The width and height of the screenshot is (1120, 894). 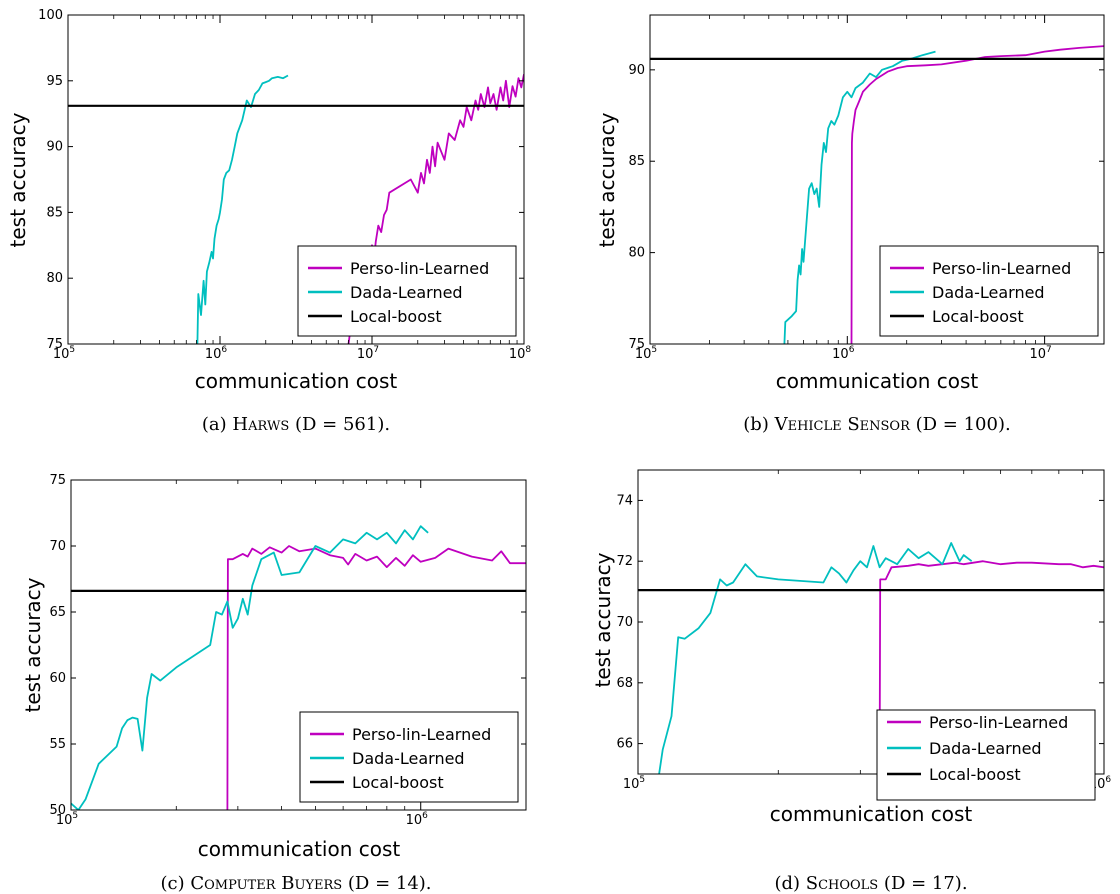 What do you see at coordinates (603, 619) in the screenshot?
I see `y-axis-label-d: test accuracy` at bounding box center [603, 619].